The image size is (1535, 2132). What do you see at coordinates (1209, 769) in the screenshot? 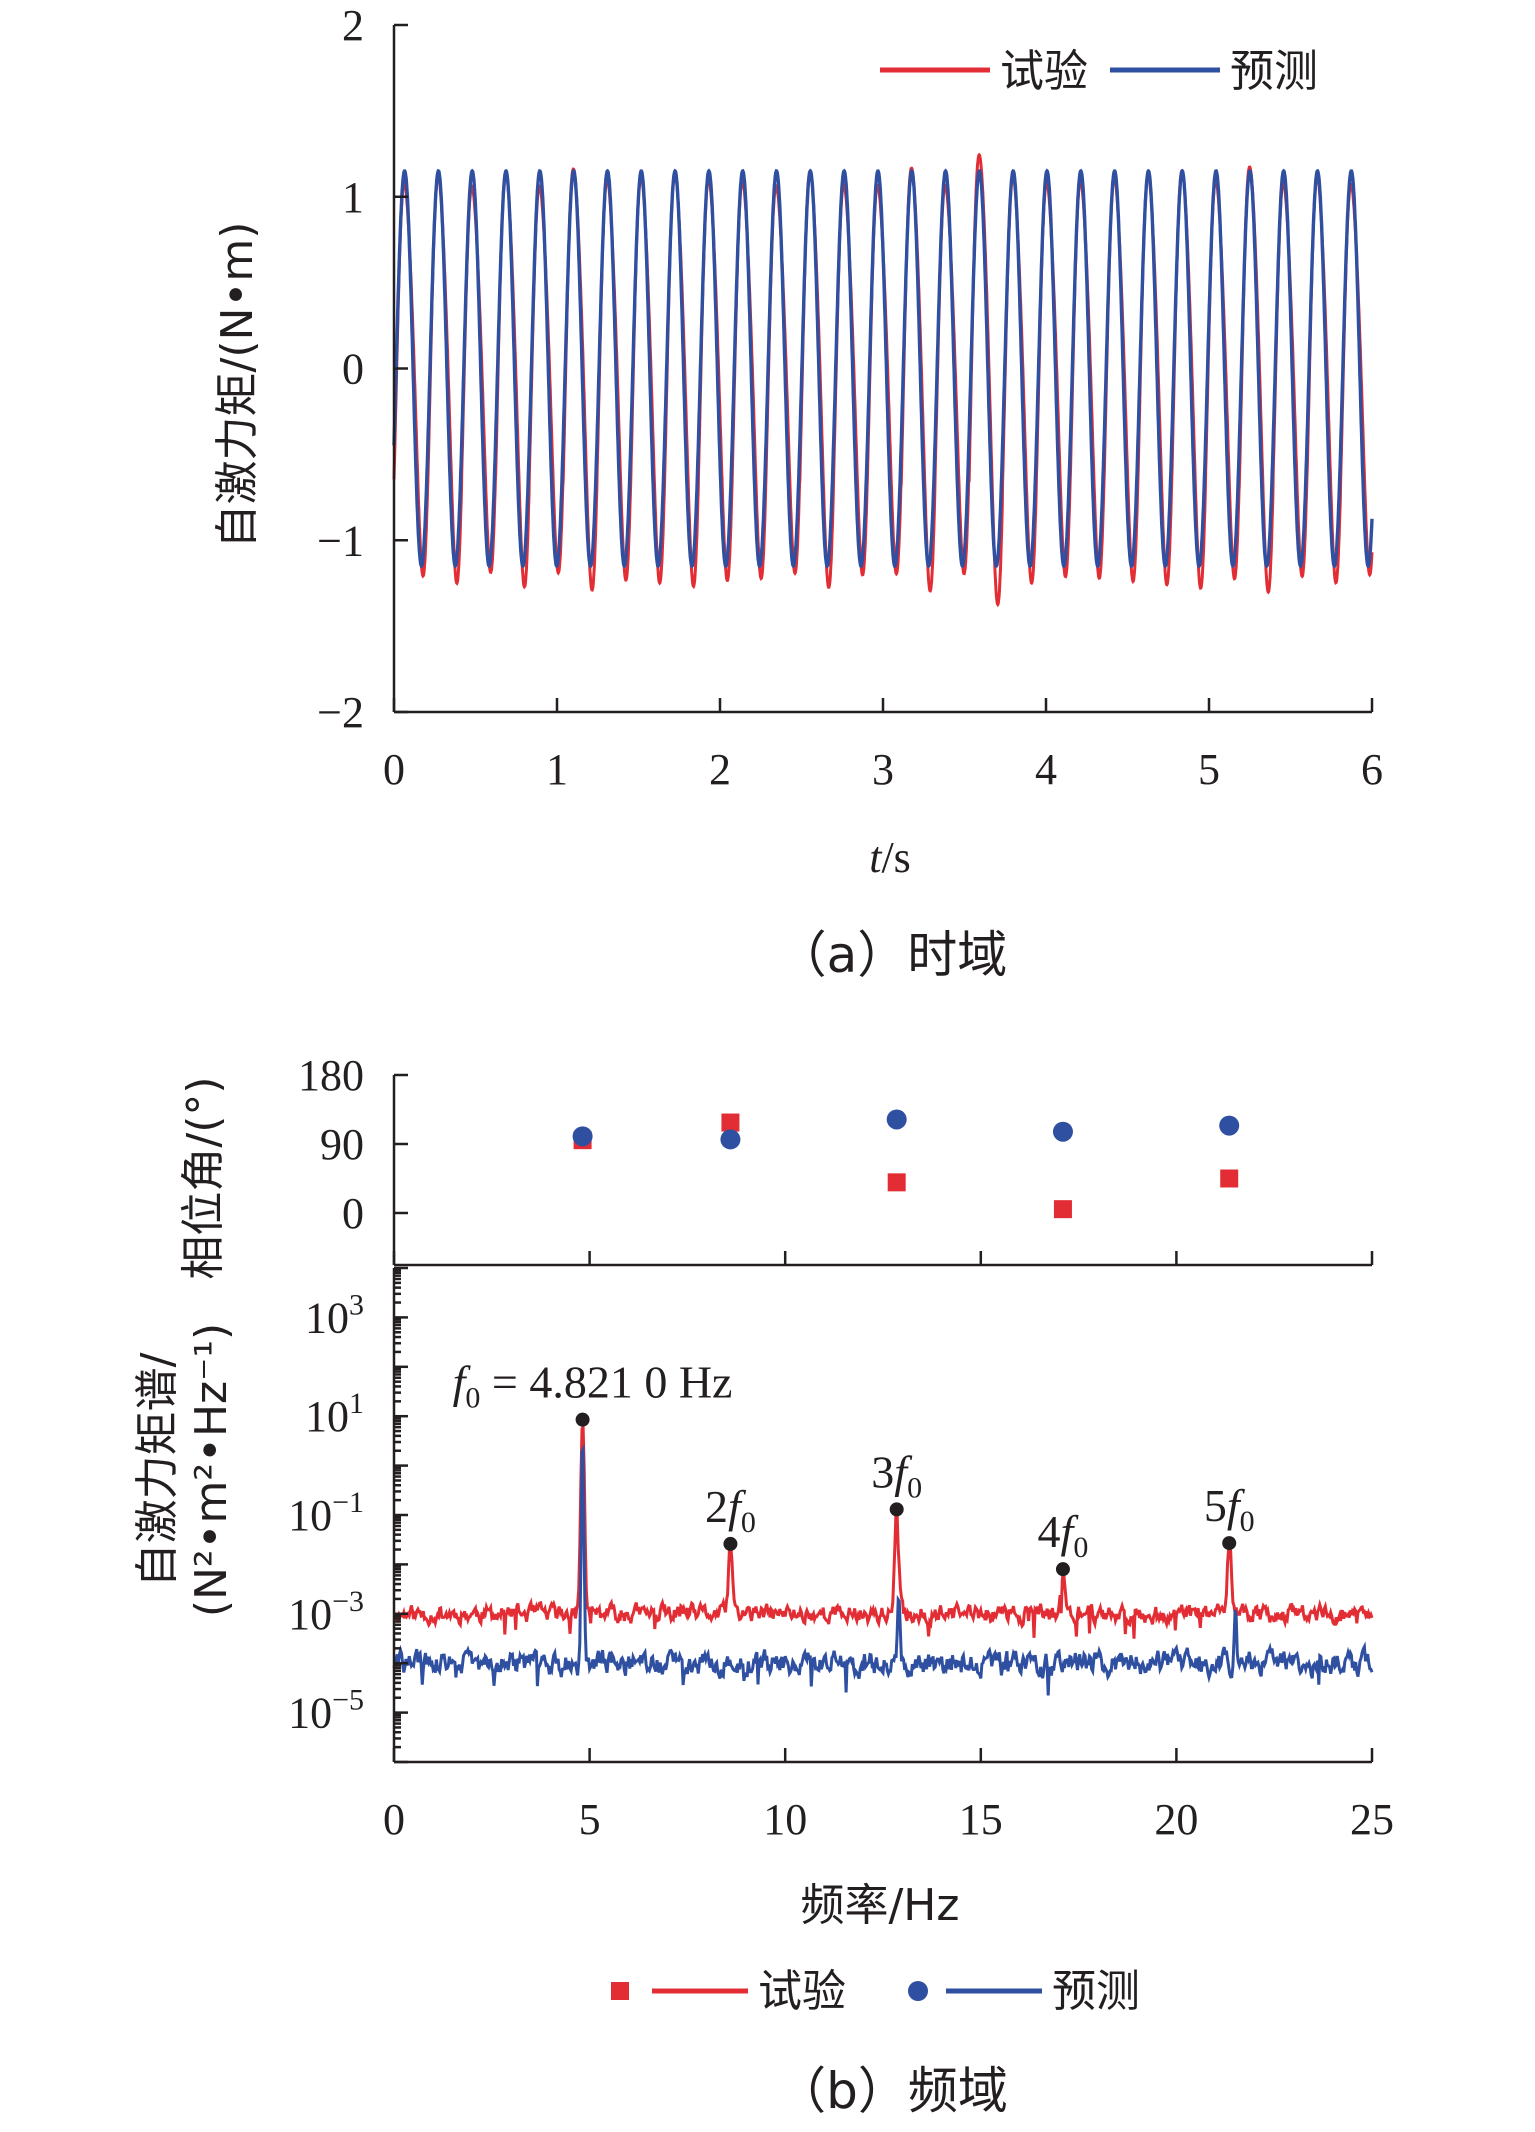
I see `time-x-tick-label: 5` at bounding box center [1209, 769].